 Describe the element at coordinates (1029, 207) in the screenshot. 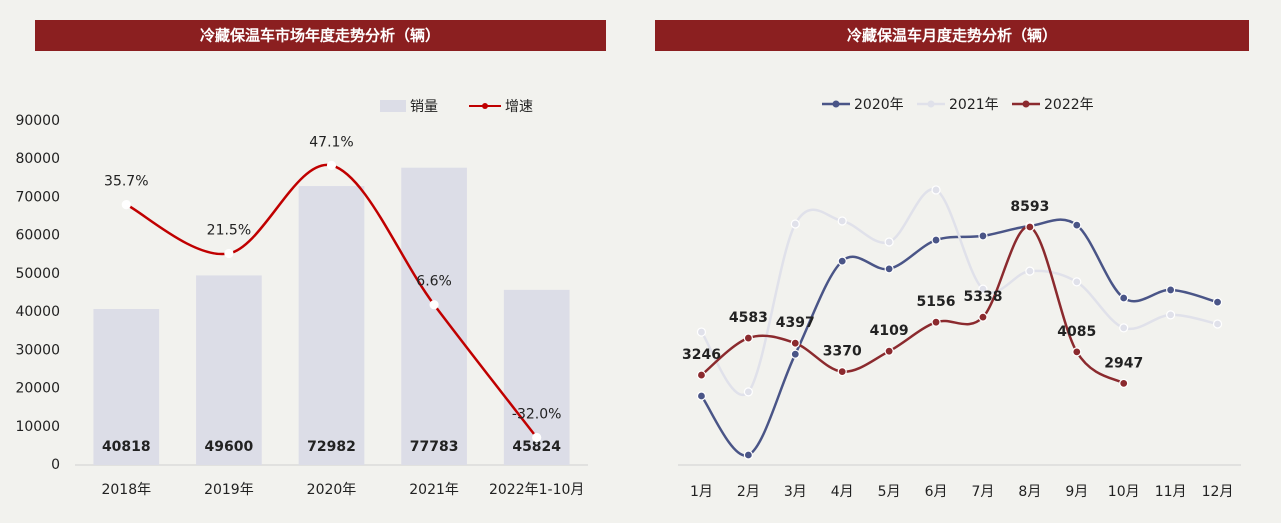

I see `data-label: 8593` at that location.